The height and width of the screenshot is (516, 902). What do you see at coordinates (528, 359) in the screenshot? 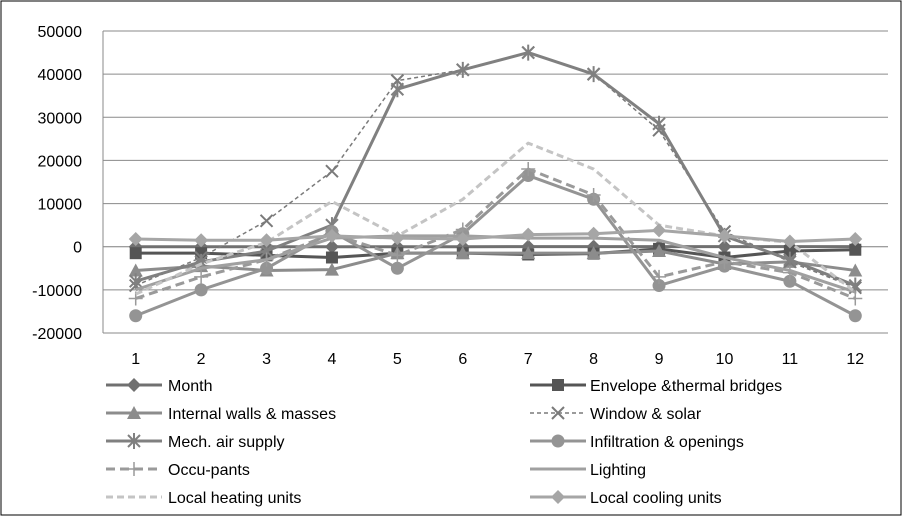
I see `x-tick-label: 7` at bounding box center [528, 359].